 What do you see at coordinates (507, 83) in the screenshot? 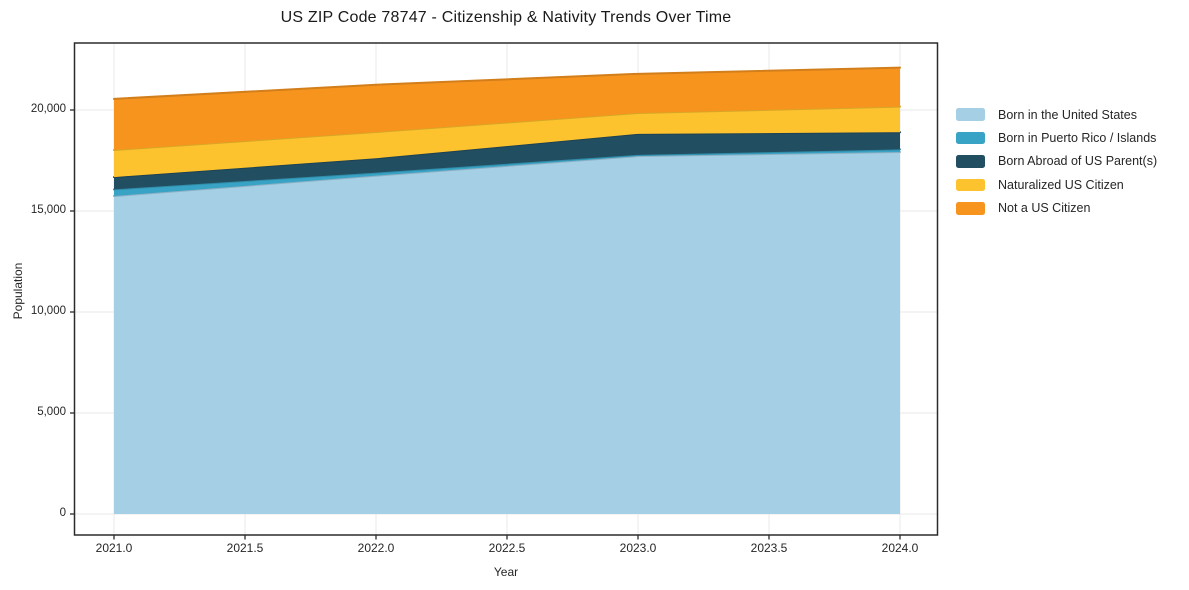
I see `area-edge` at bounding box center [507, 83].